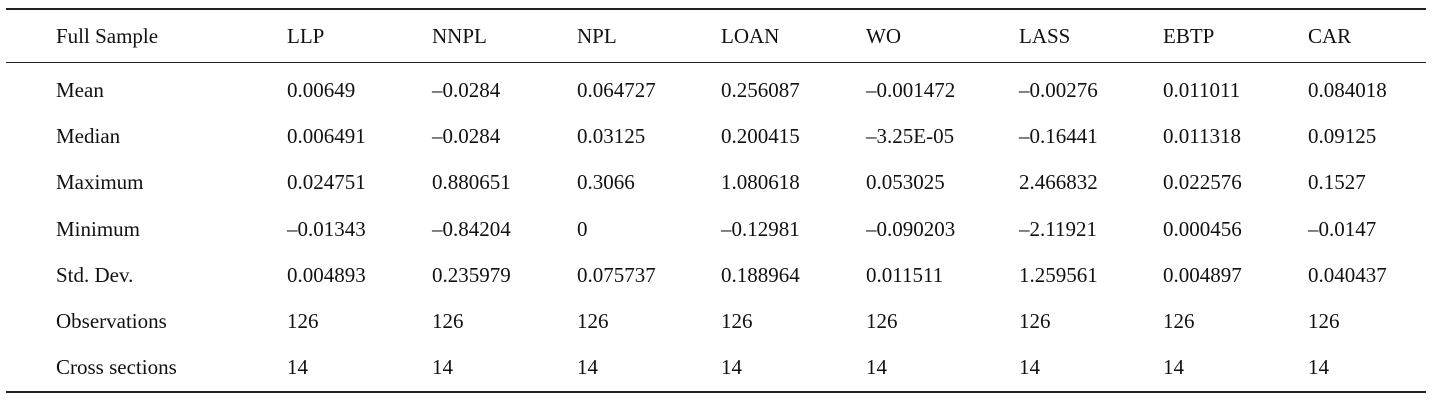 The height and width of the screenshot is (403, 1441). What do you see at coordinates (1337, 182) in the screenshot?
I see `table-cell: 0.1527` at bounding box center [1337, 182].